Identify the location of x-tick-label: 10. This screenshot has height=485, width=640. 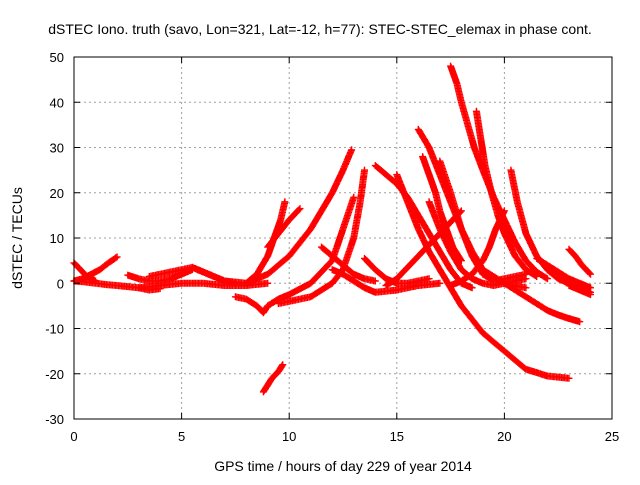
(289, 436).